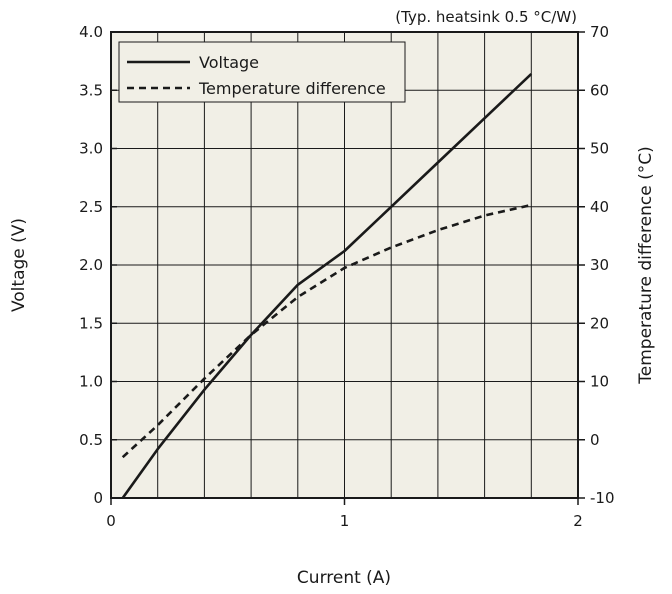 This screenshot has height=594, width=672. What do you see at coordinates (599, 149) in the screenshot?
I see `y2-tick-label: 50` at bounding box center [599, 149].